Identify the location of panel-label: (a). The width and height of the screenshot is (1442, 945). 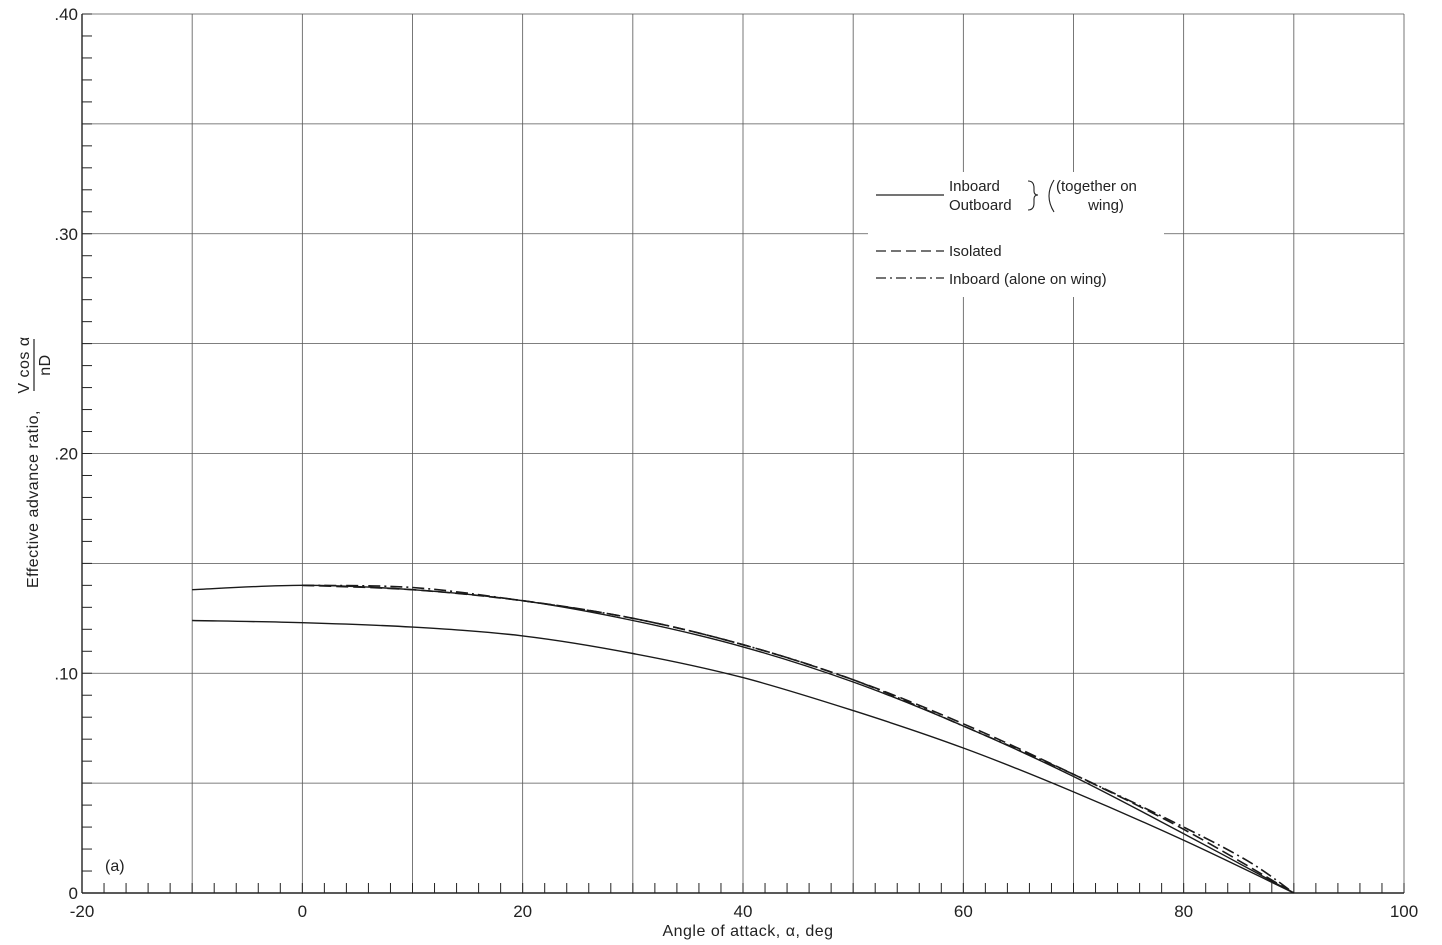
(115, 866).